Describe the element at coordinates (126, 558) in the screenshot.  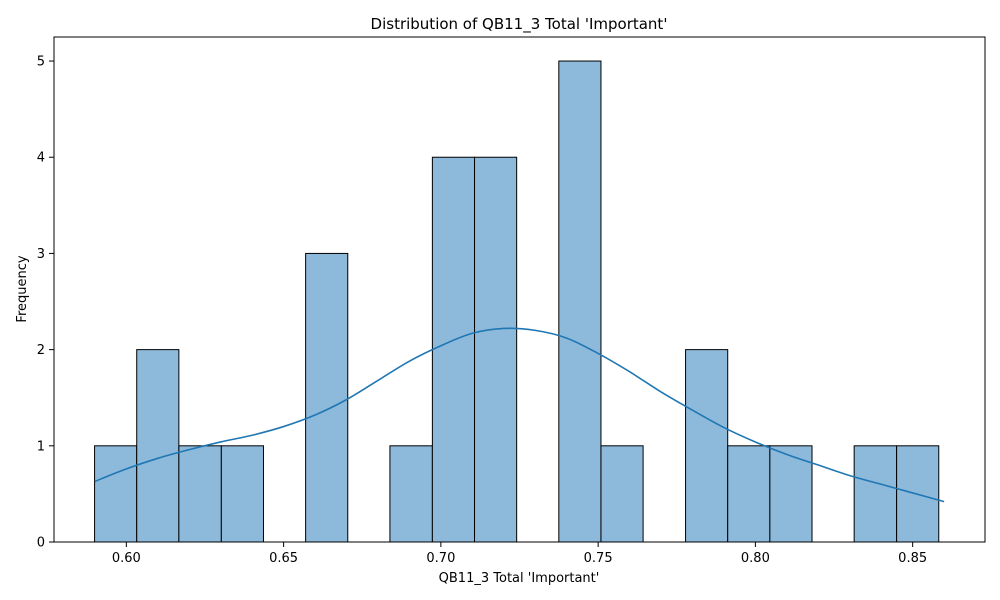
I see `x-tick-label: 0.60` at that location.